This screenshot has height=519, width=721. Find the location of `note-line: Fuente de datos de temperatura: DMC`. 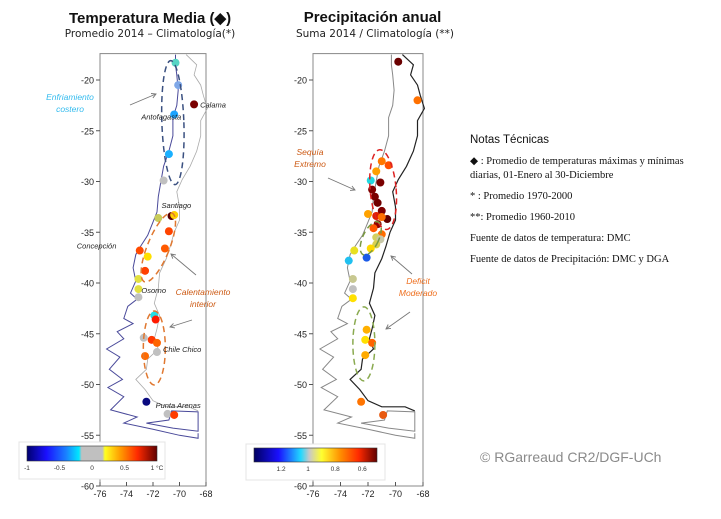

note-line: Fuente de datos de temperatura: DMC is located at coordinates (550, 238).